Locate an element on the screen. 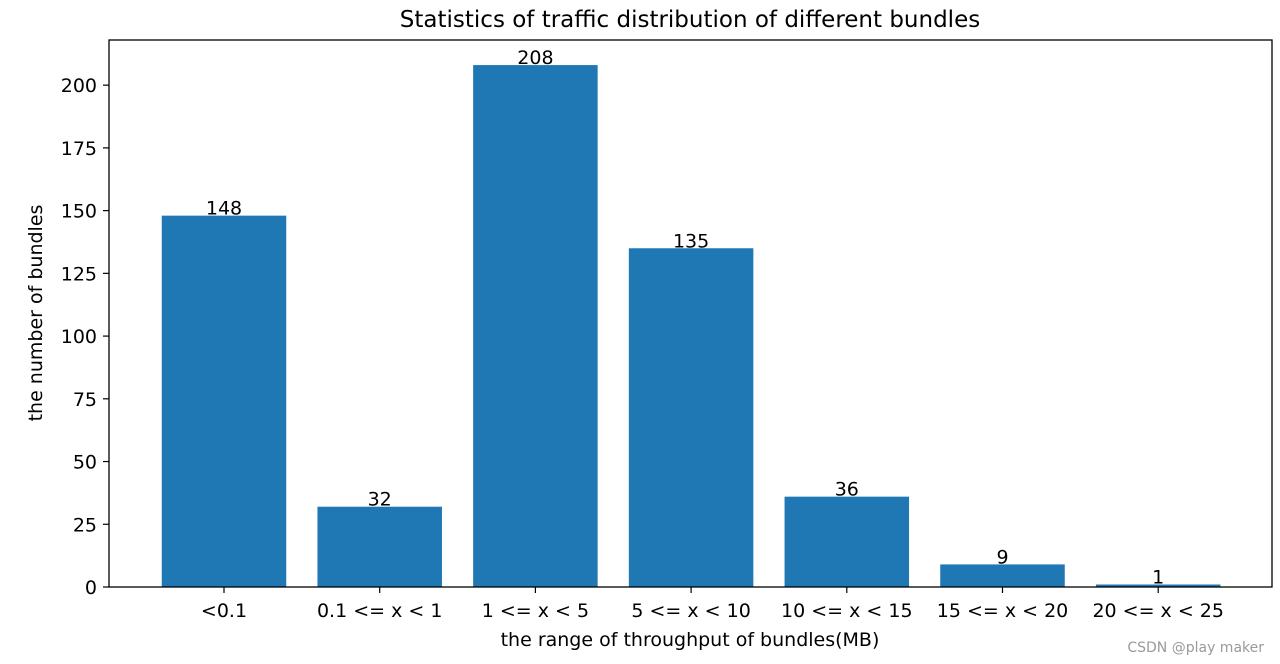 This screenshot has width=1280, height=664. x-tick-label: 10 <= x < 15 is located at coordinates (847, 611).